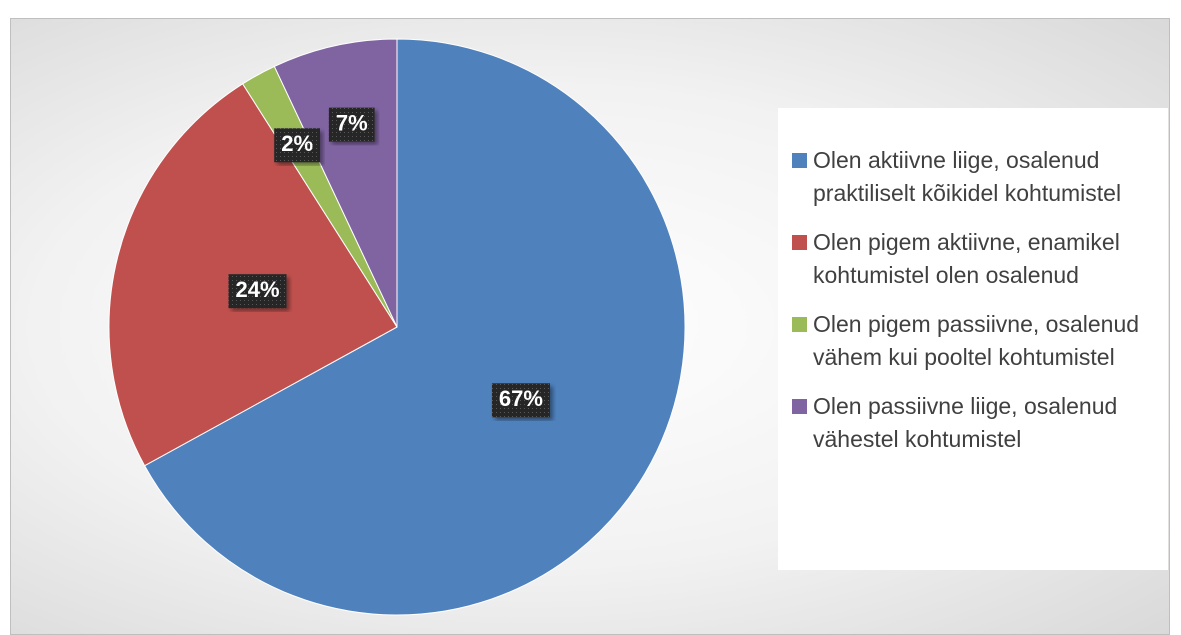 The width and height of the screenshot is (1181, 635). I want to click on data-label-text: 7%, so click(352, 122).